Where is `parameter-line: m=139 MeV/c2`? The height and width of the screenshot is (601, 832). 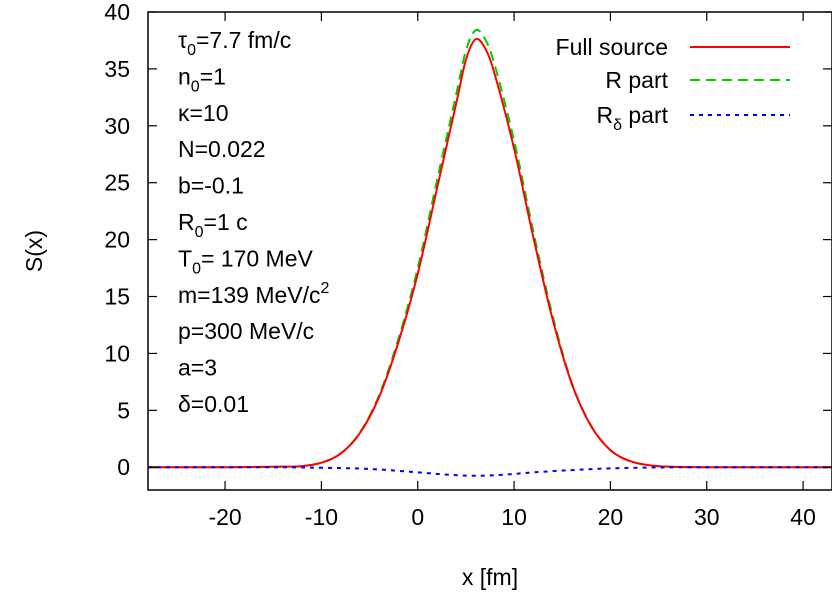 parameter-line: m=139 MeV/c2 is located at coordinates (254, 294).